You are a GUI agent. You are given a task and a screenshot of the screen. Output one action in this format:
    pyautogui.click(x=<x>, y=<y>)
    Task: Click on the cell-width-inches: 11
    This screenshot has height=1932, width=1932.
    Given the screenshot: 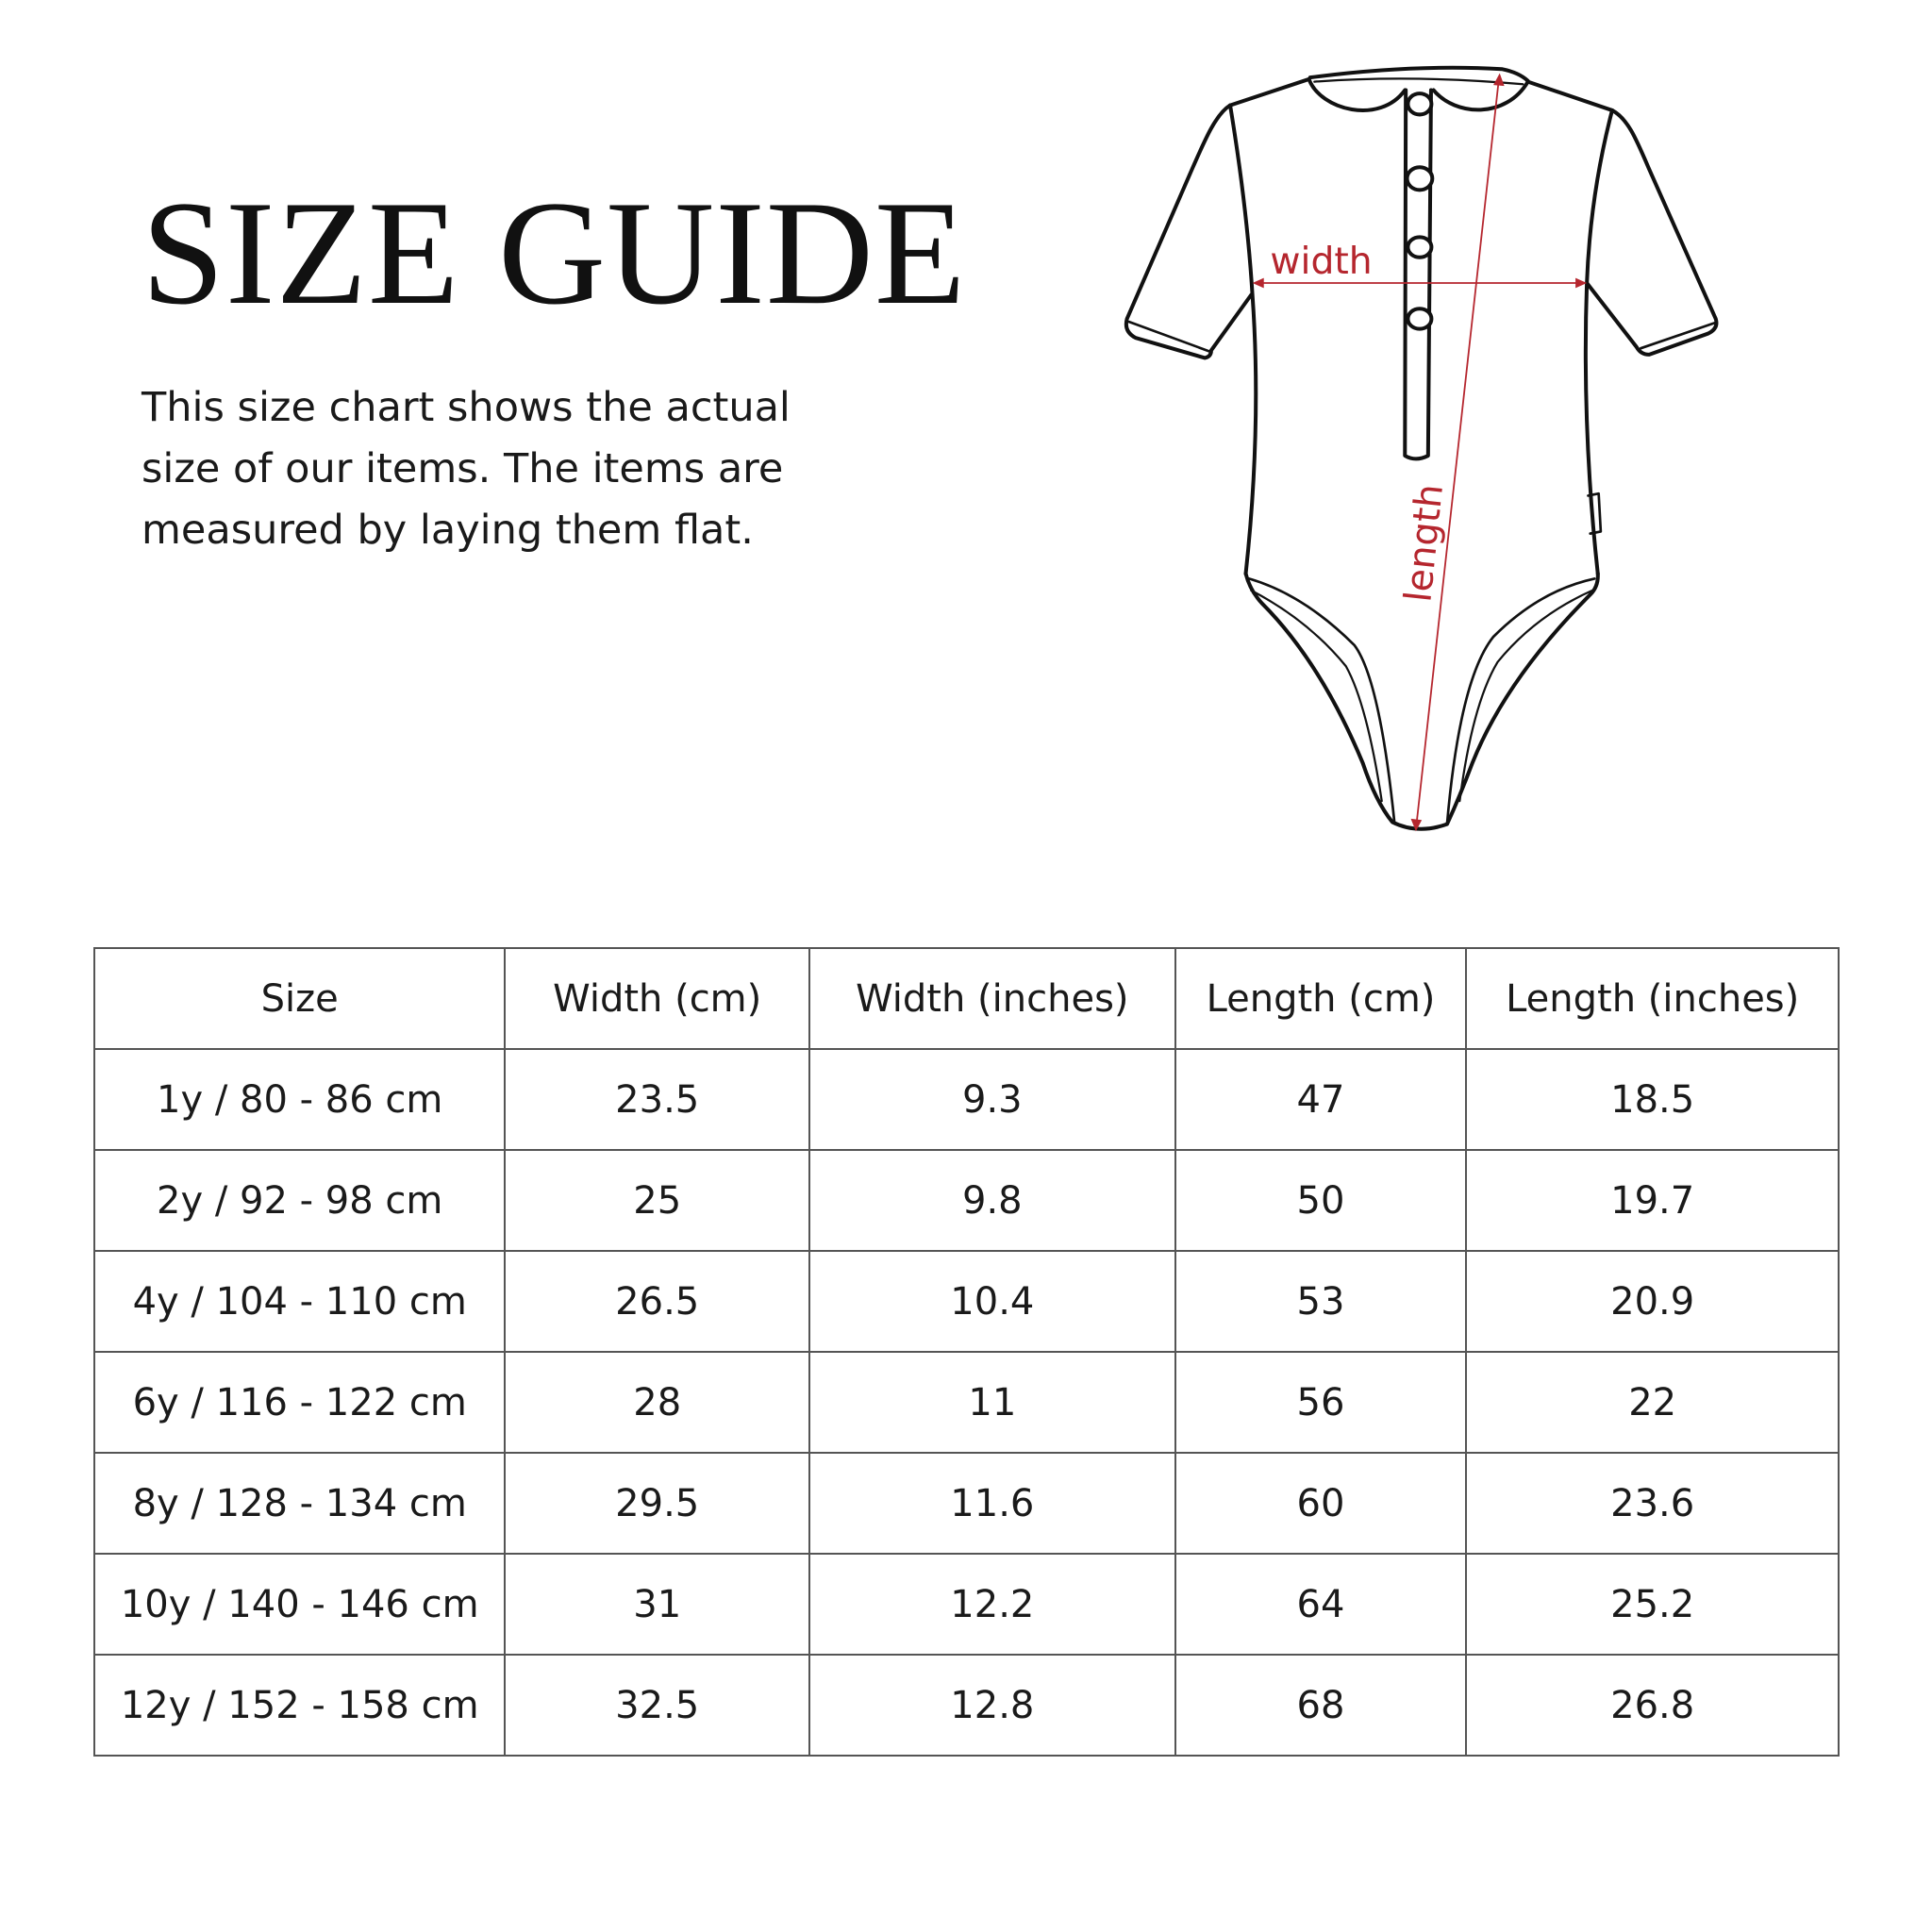 What is the action you would take?
    pyautogui.click(x=992, y=1402)
    